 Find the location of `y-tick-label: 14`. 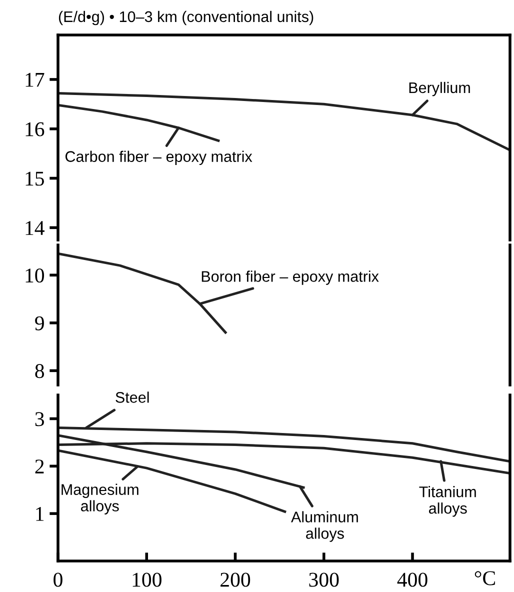

y-tick-label: 14 is located at coordinates (35, 228).